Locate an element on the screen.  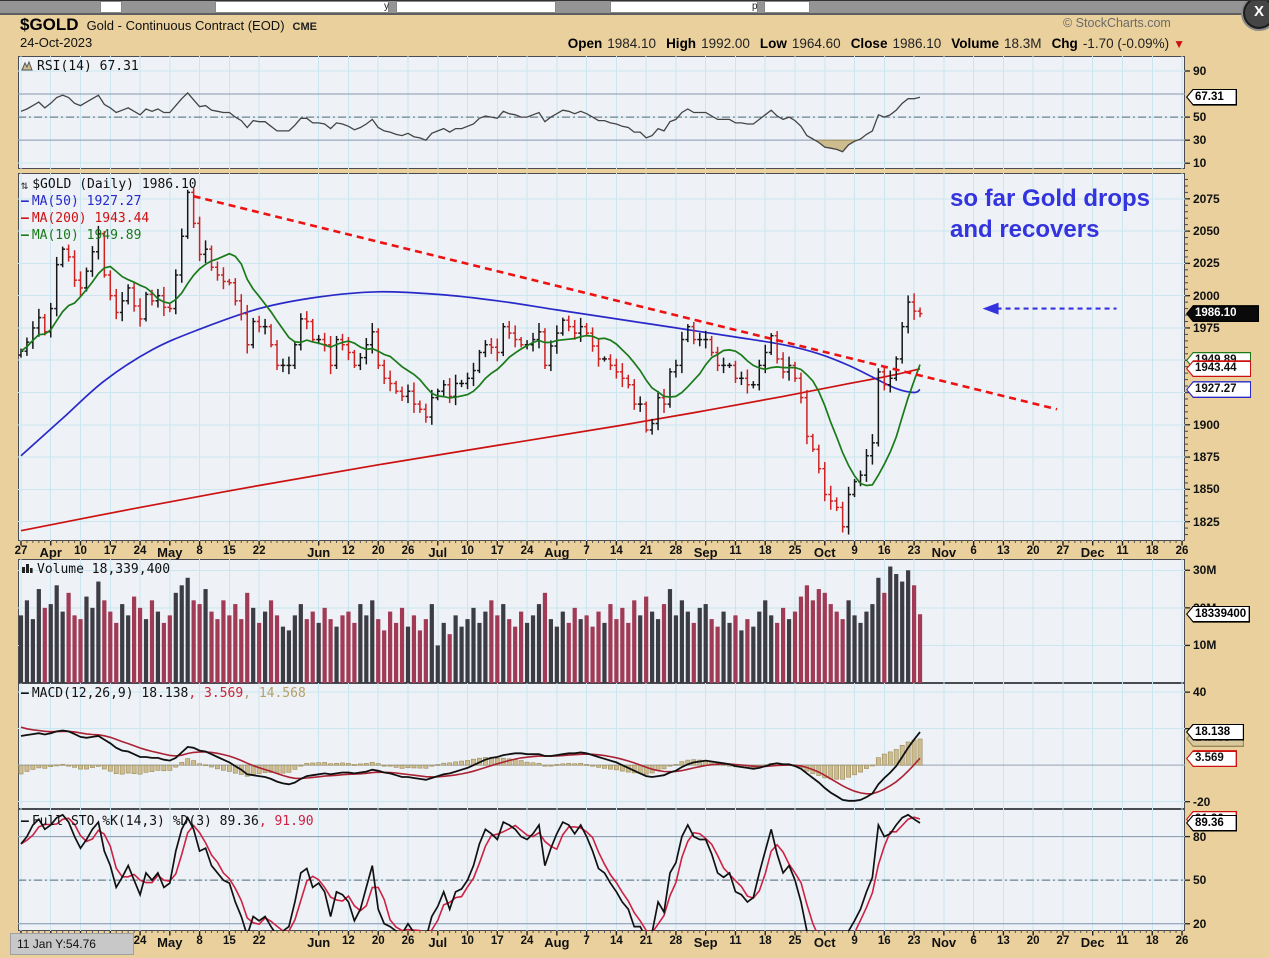
price-value-tag: 1943.44 is located at coordinates (1219, 369).